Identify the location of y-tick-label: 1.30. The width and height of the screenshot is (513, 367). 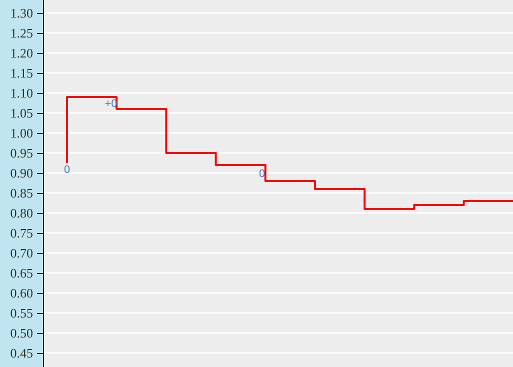
(21, 13).